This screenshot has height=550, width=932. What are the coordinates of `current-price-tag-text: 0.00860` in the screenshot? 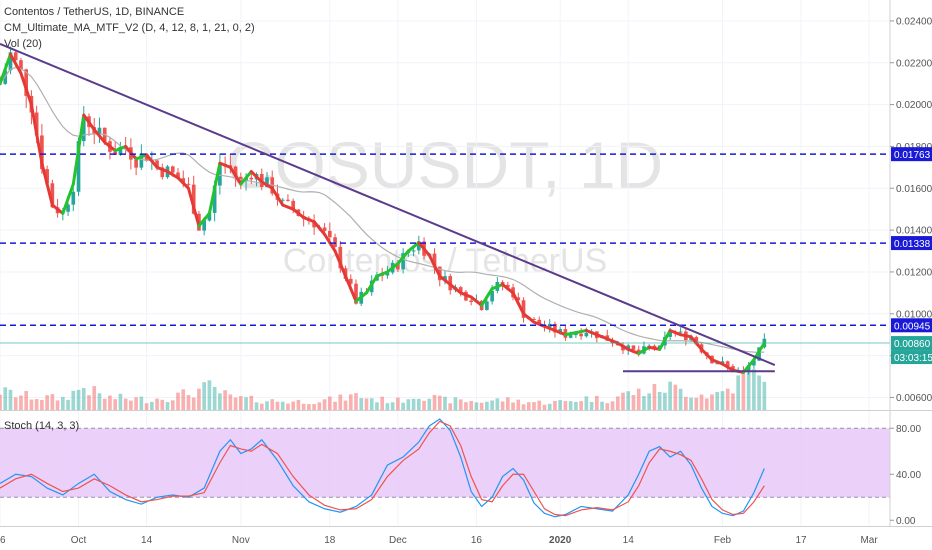 It's located at (912, 344).